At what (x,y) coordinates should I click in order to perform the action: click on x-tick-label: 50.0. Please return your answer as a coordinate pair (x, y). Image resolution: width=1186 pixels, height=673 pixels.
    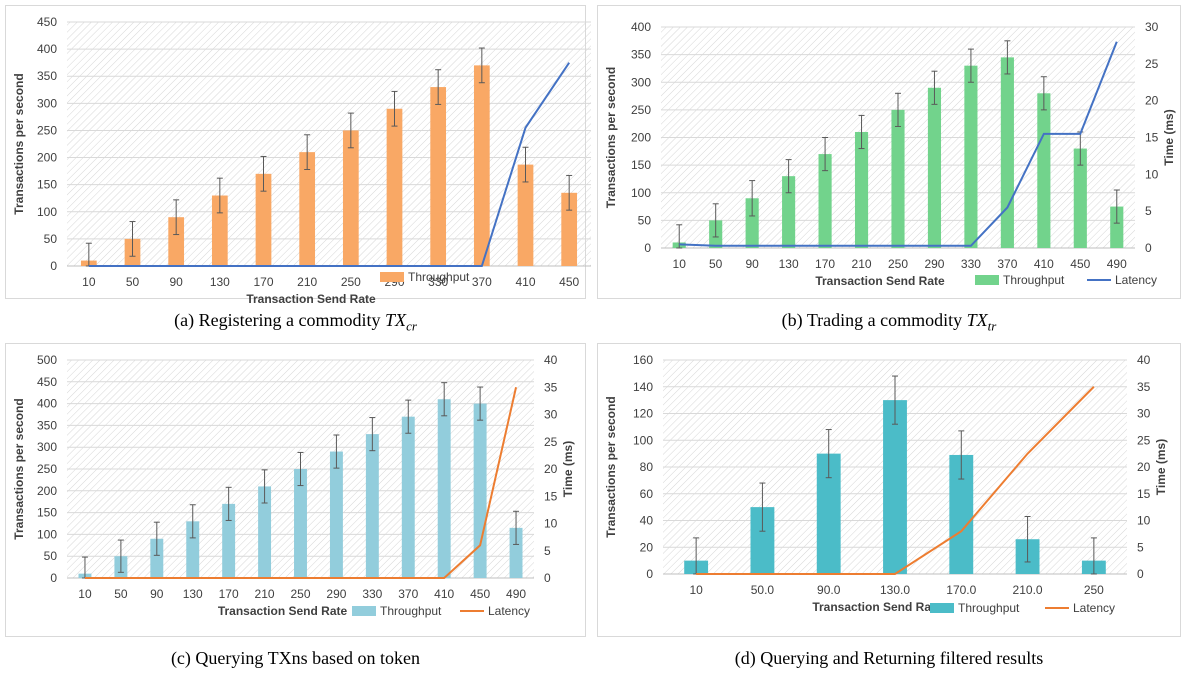
    Looking at the image, I should click on (763, 590).